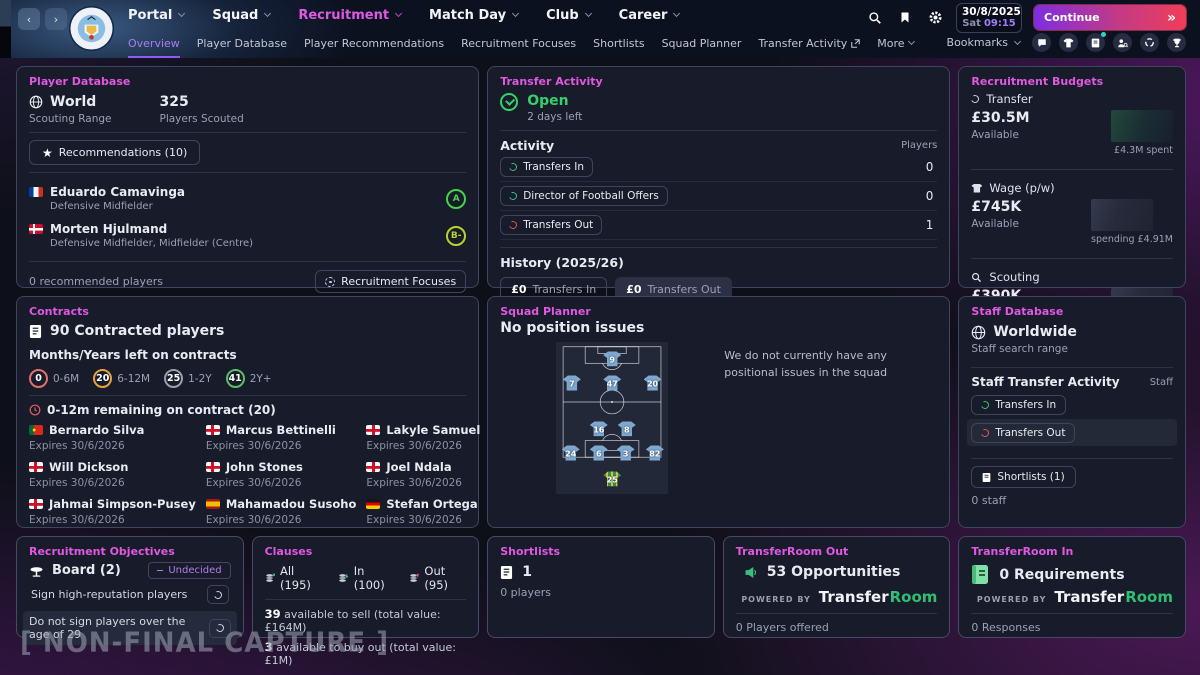  I want to click on flag-germany-icon, so click(373, 504).